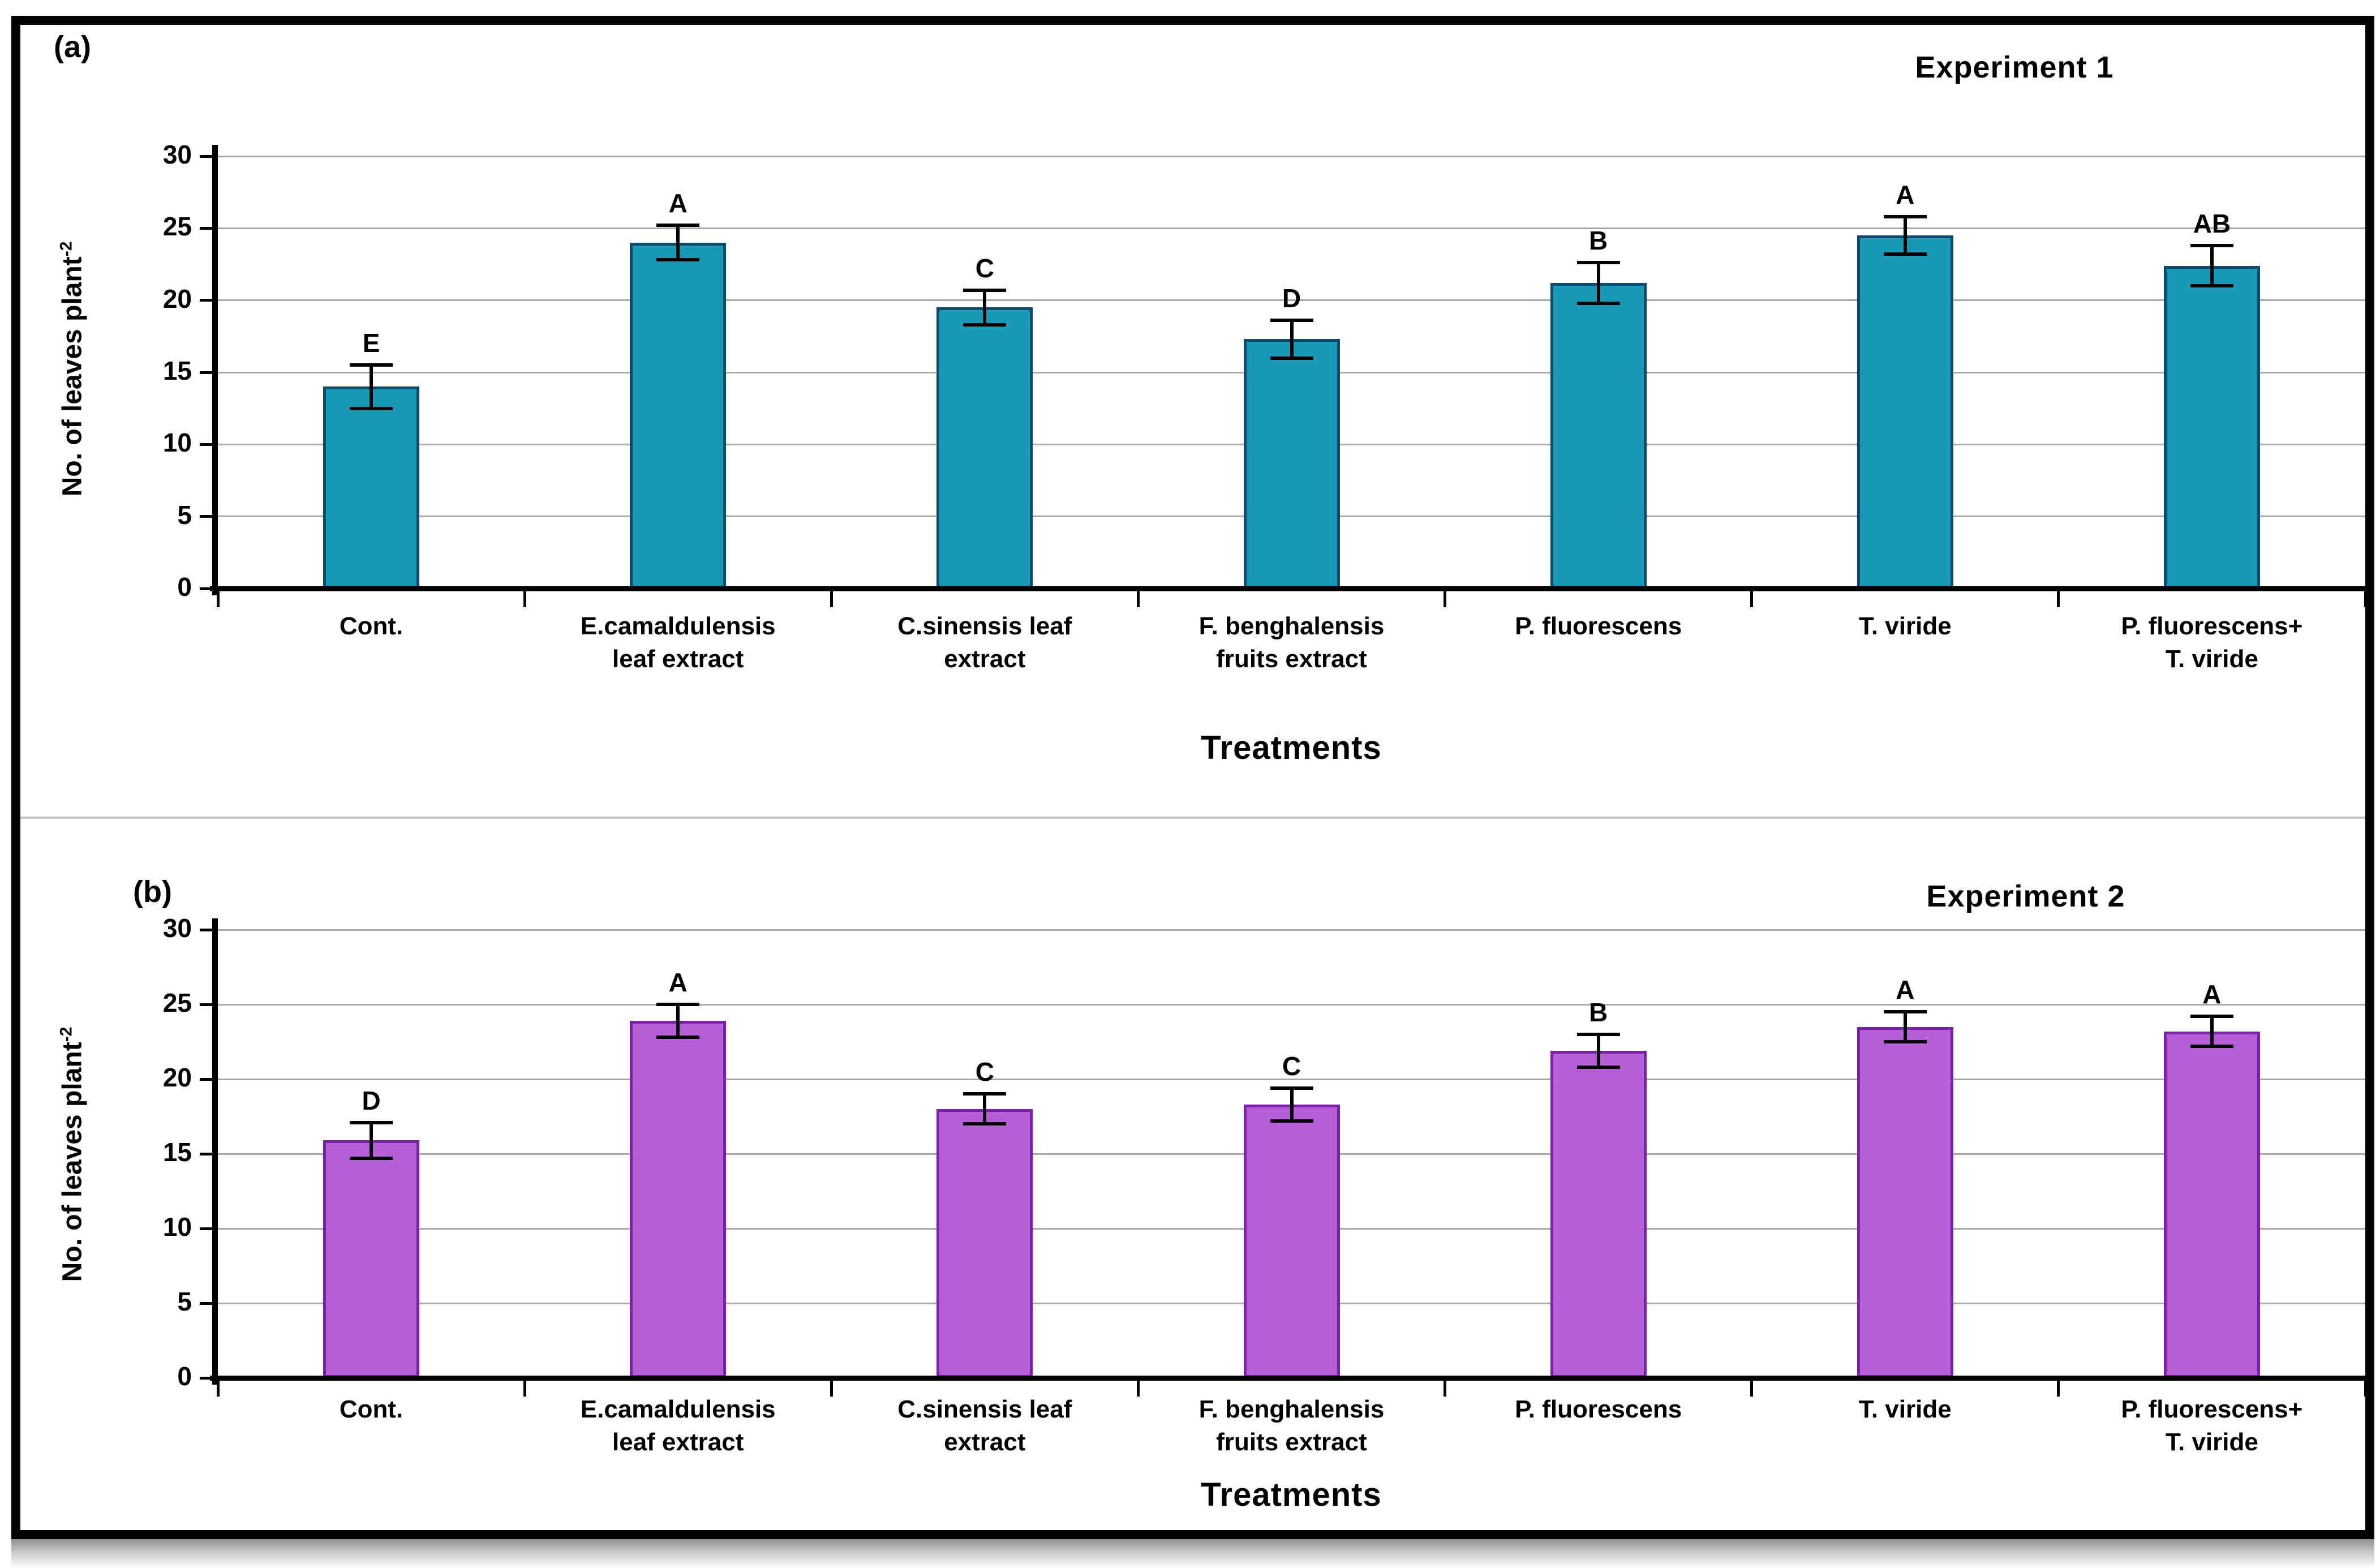 The width and height of the screenshot is (2380, 1568). What do you see at coordinates (2212, 223) in the screenshot?
I see `sig-letter: AB` at bounding box center [2212, 223].